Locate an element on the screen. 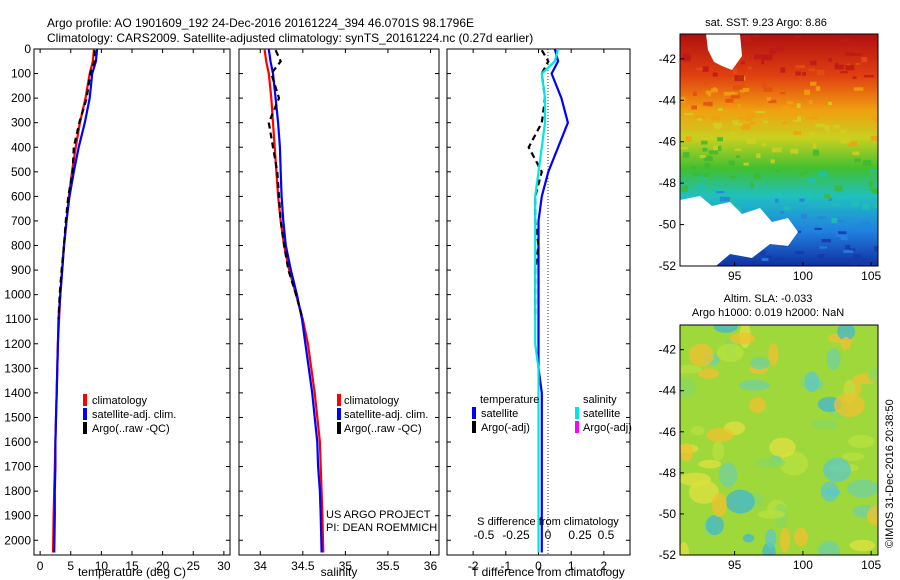  x-tick-label: 34 is located at coordinates (261, 566).